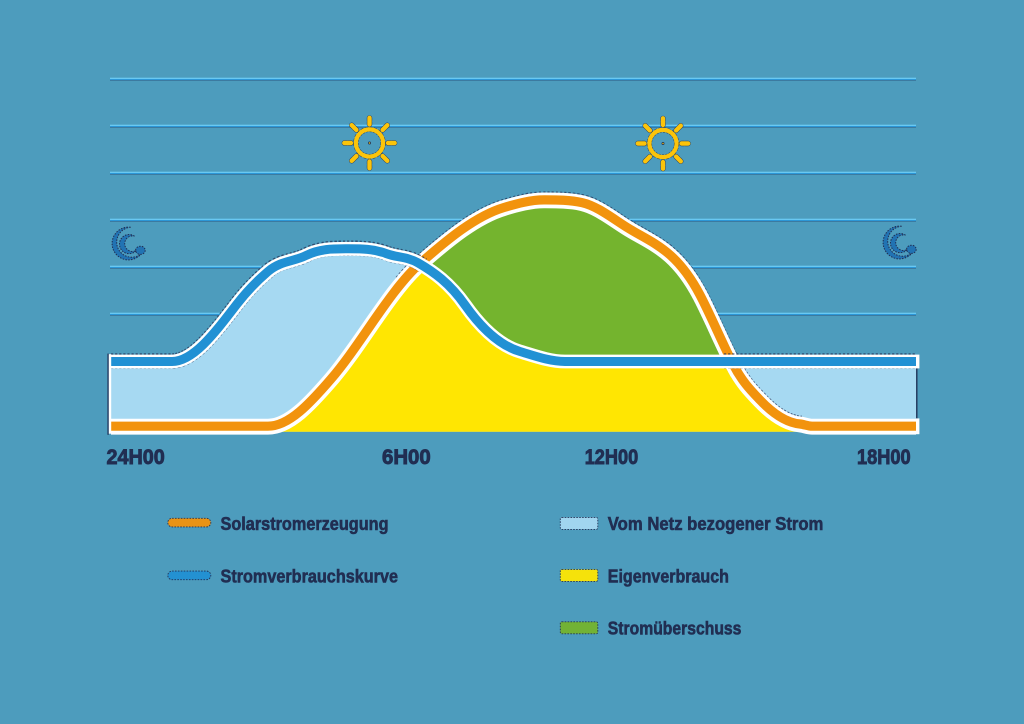 The image size is (1024, 724). Describe the element at coordinates (716, 523) in the screenshot. I see `svg-text: Vom Netz bezogener Strom` at that location.